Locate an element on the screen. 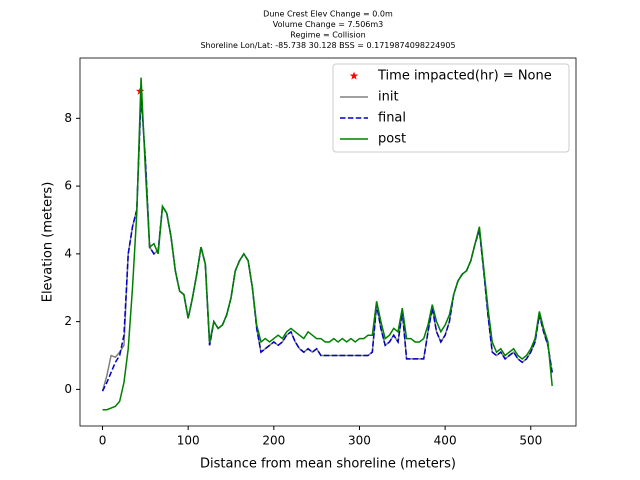 The width and height of the screenshot is (640, 480). chart-title: Dune Crest Elev Change = 0.0m is located at coordinates (328, 14).